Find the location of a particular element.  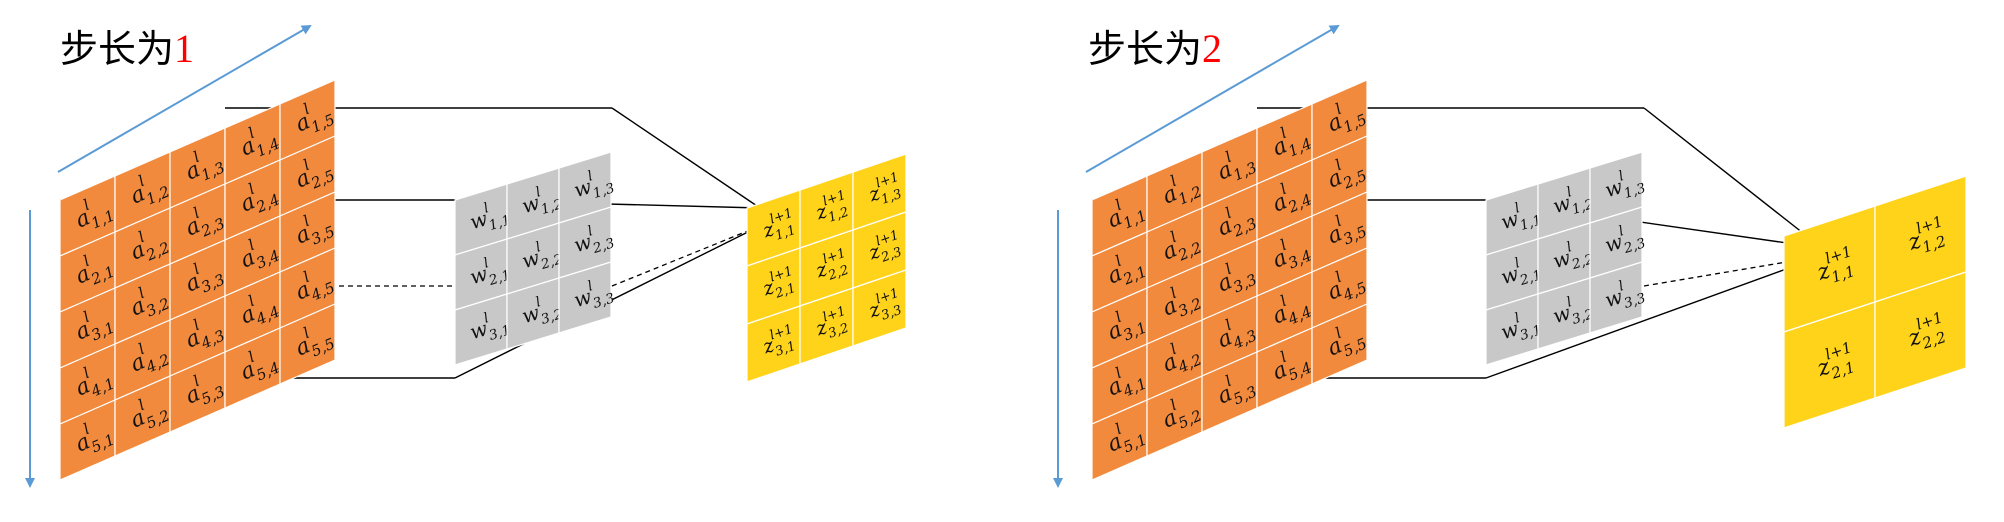

cell-label-subscript: 2,2 is located at coordinates (838, 273).